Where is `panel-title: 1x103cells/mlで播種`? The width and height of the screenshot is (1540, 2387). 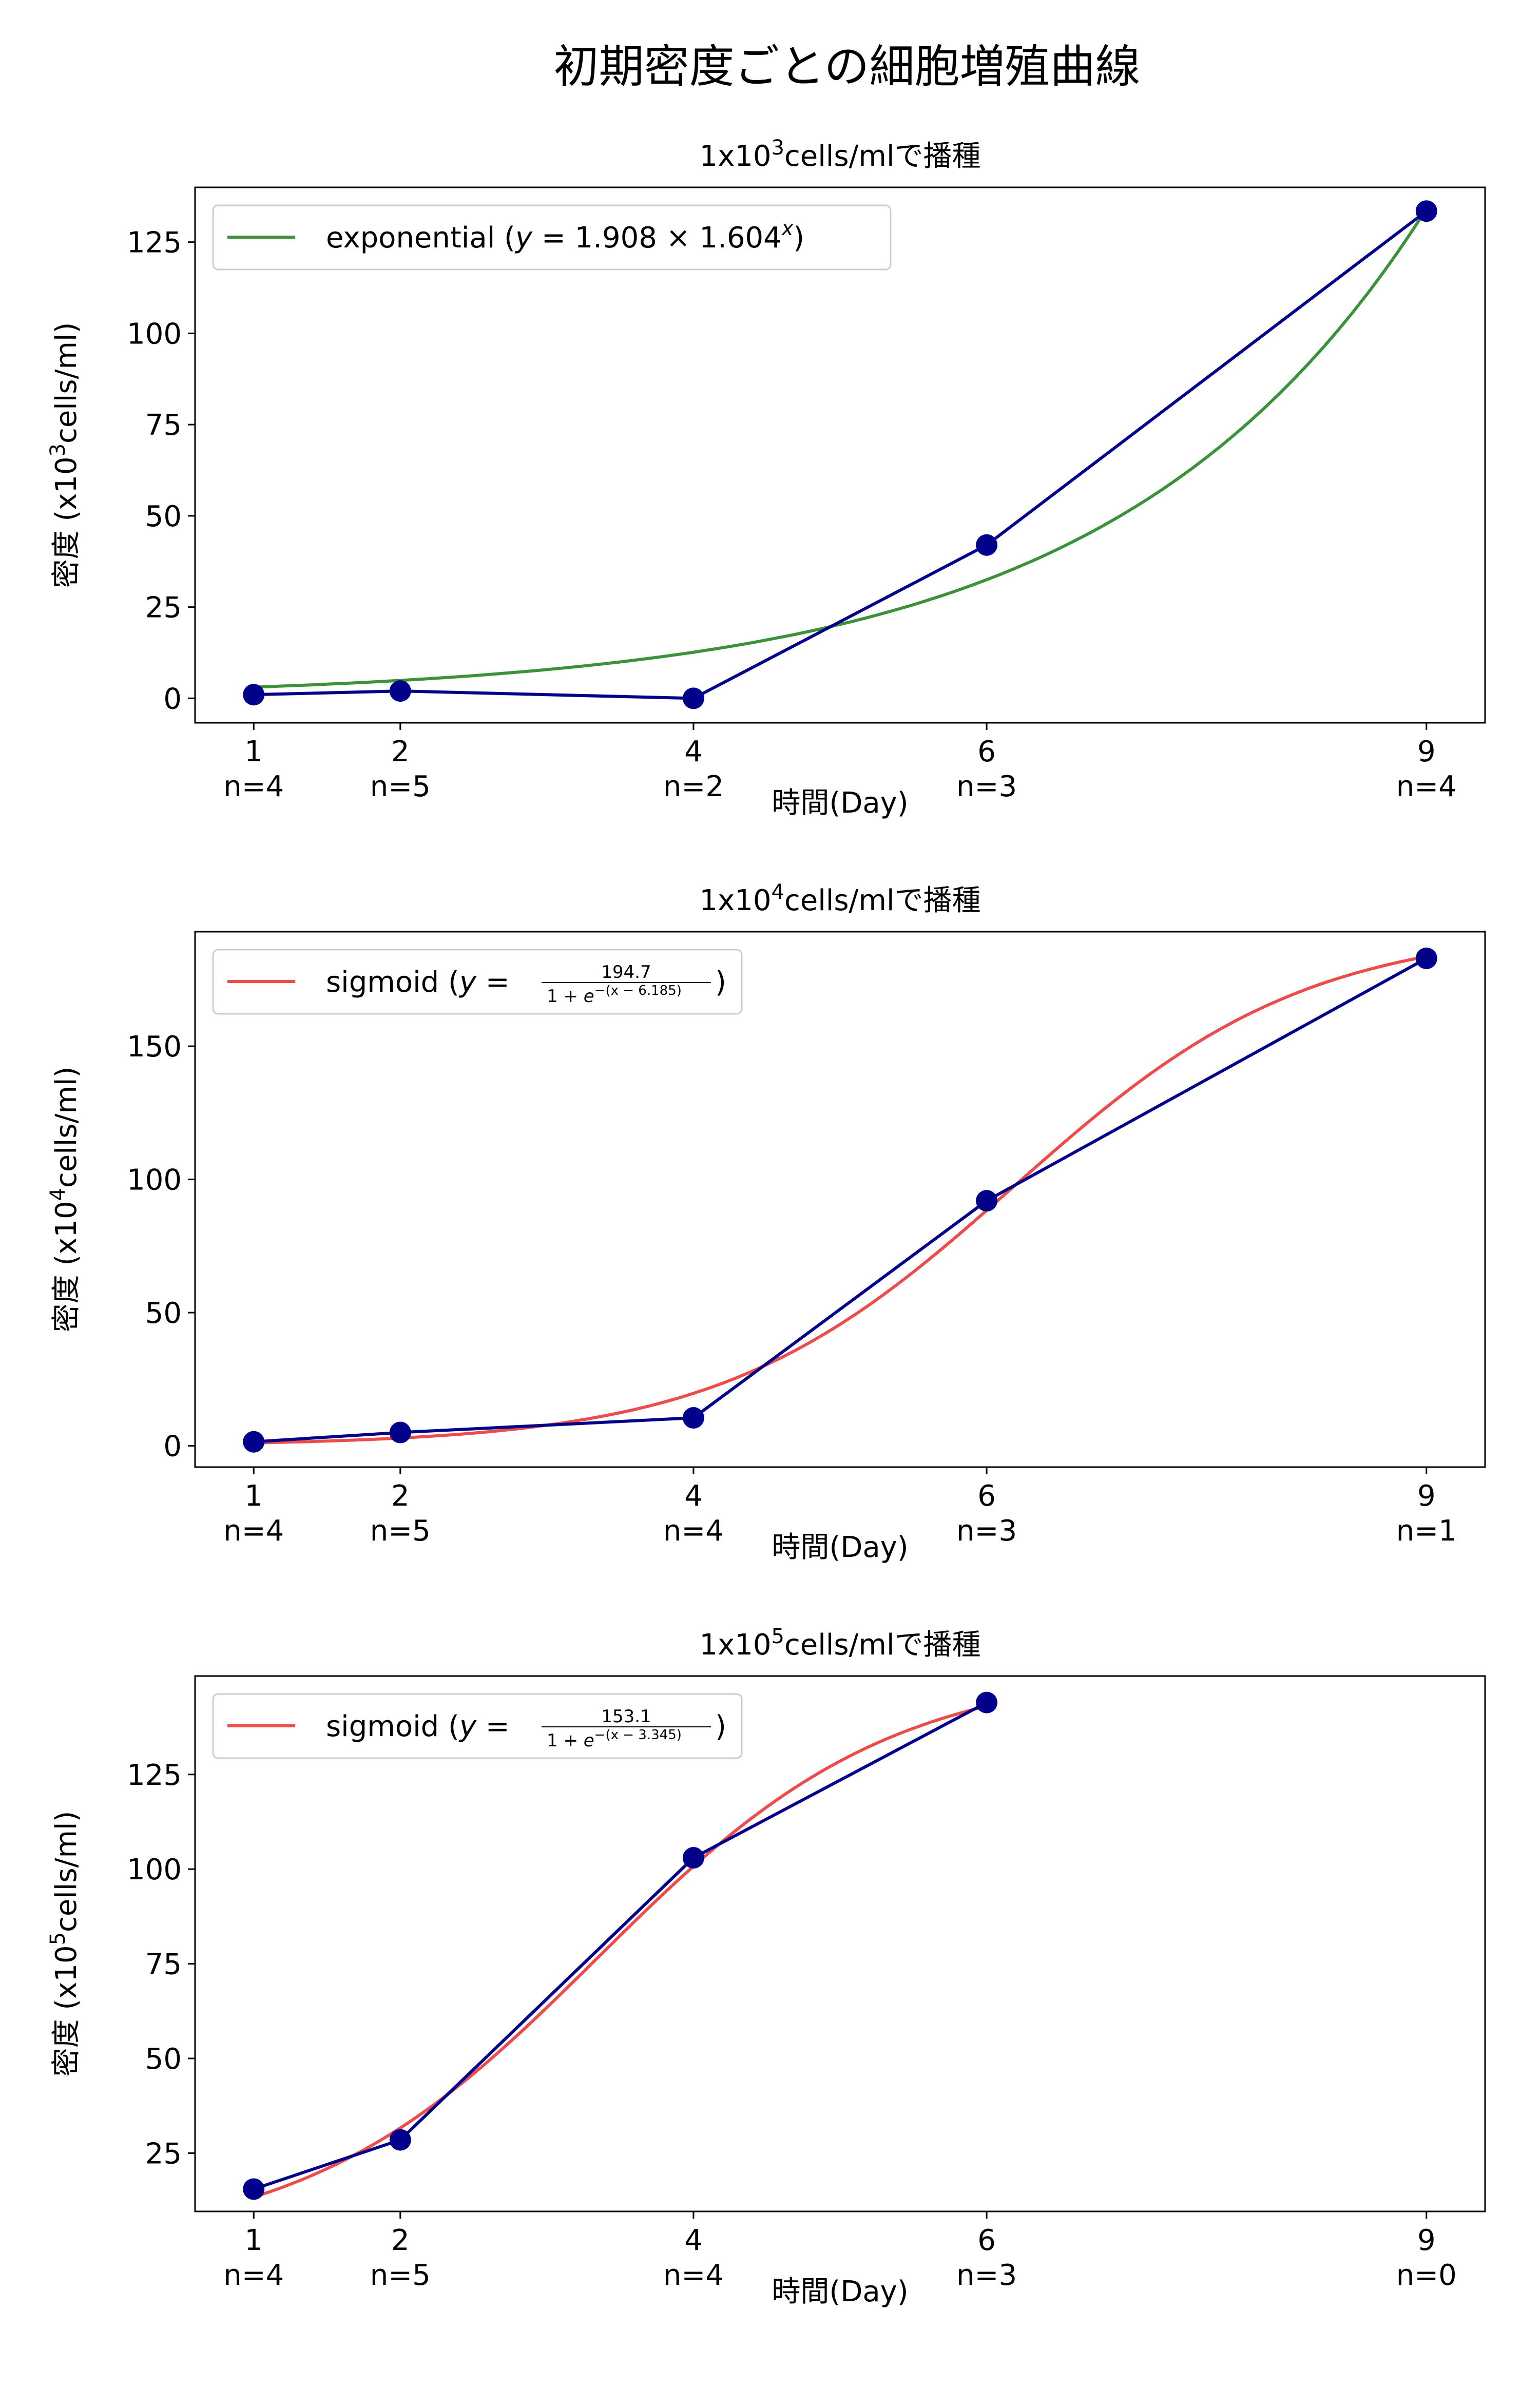 panel-title: 1x103cells/mlで播種 is located at coordinates (840, 154).